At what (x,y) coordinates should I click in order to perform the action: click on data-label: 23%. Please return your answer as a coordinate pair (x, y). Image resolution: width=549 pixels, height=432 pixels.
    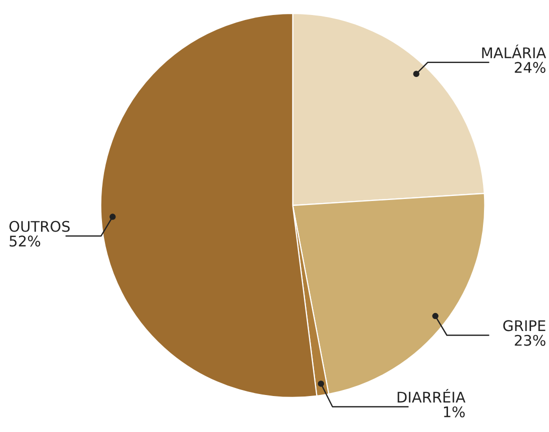
    Looking at the image, I should click on (530, 340).